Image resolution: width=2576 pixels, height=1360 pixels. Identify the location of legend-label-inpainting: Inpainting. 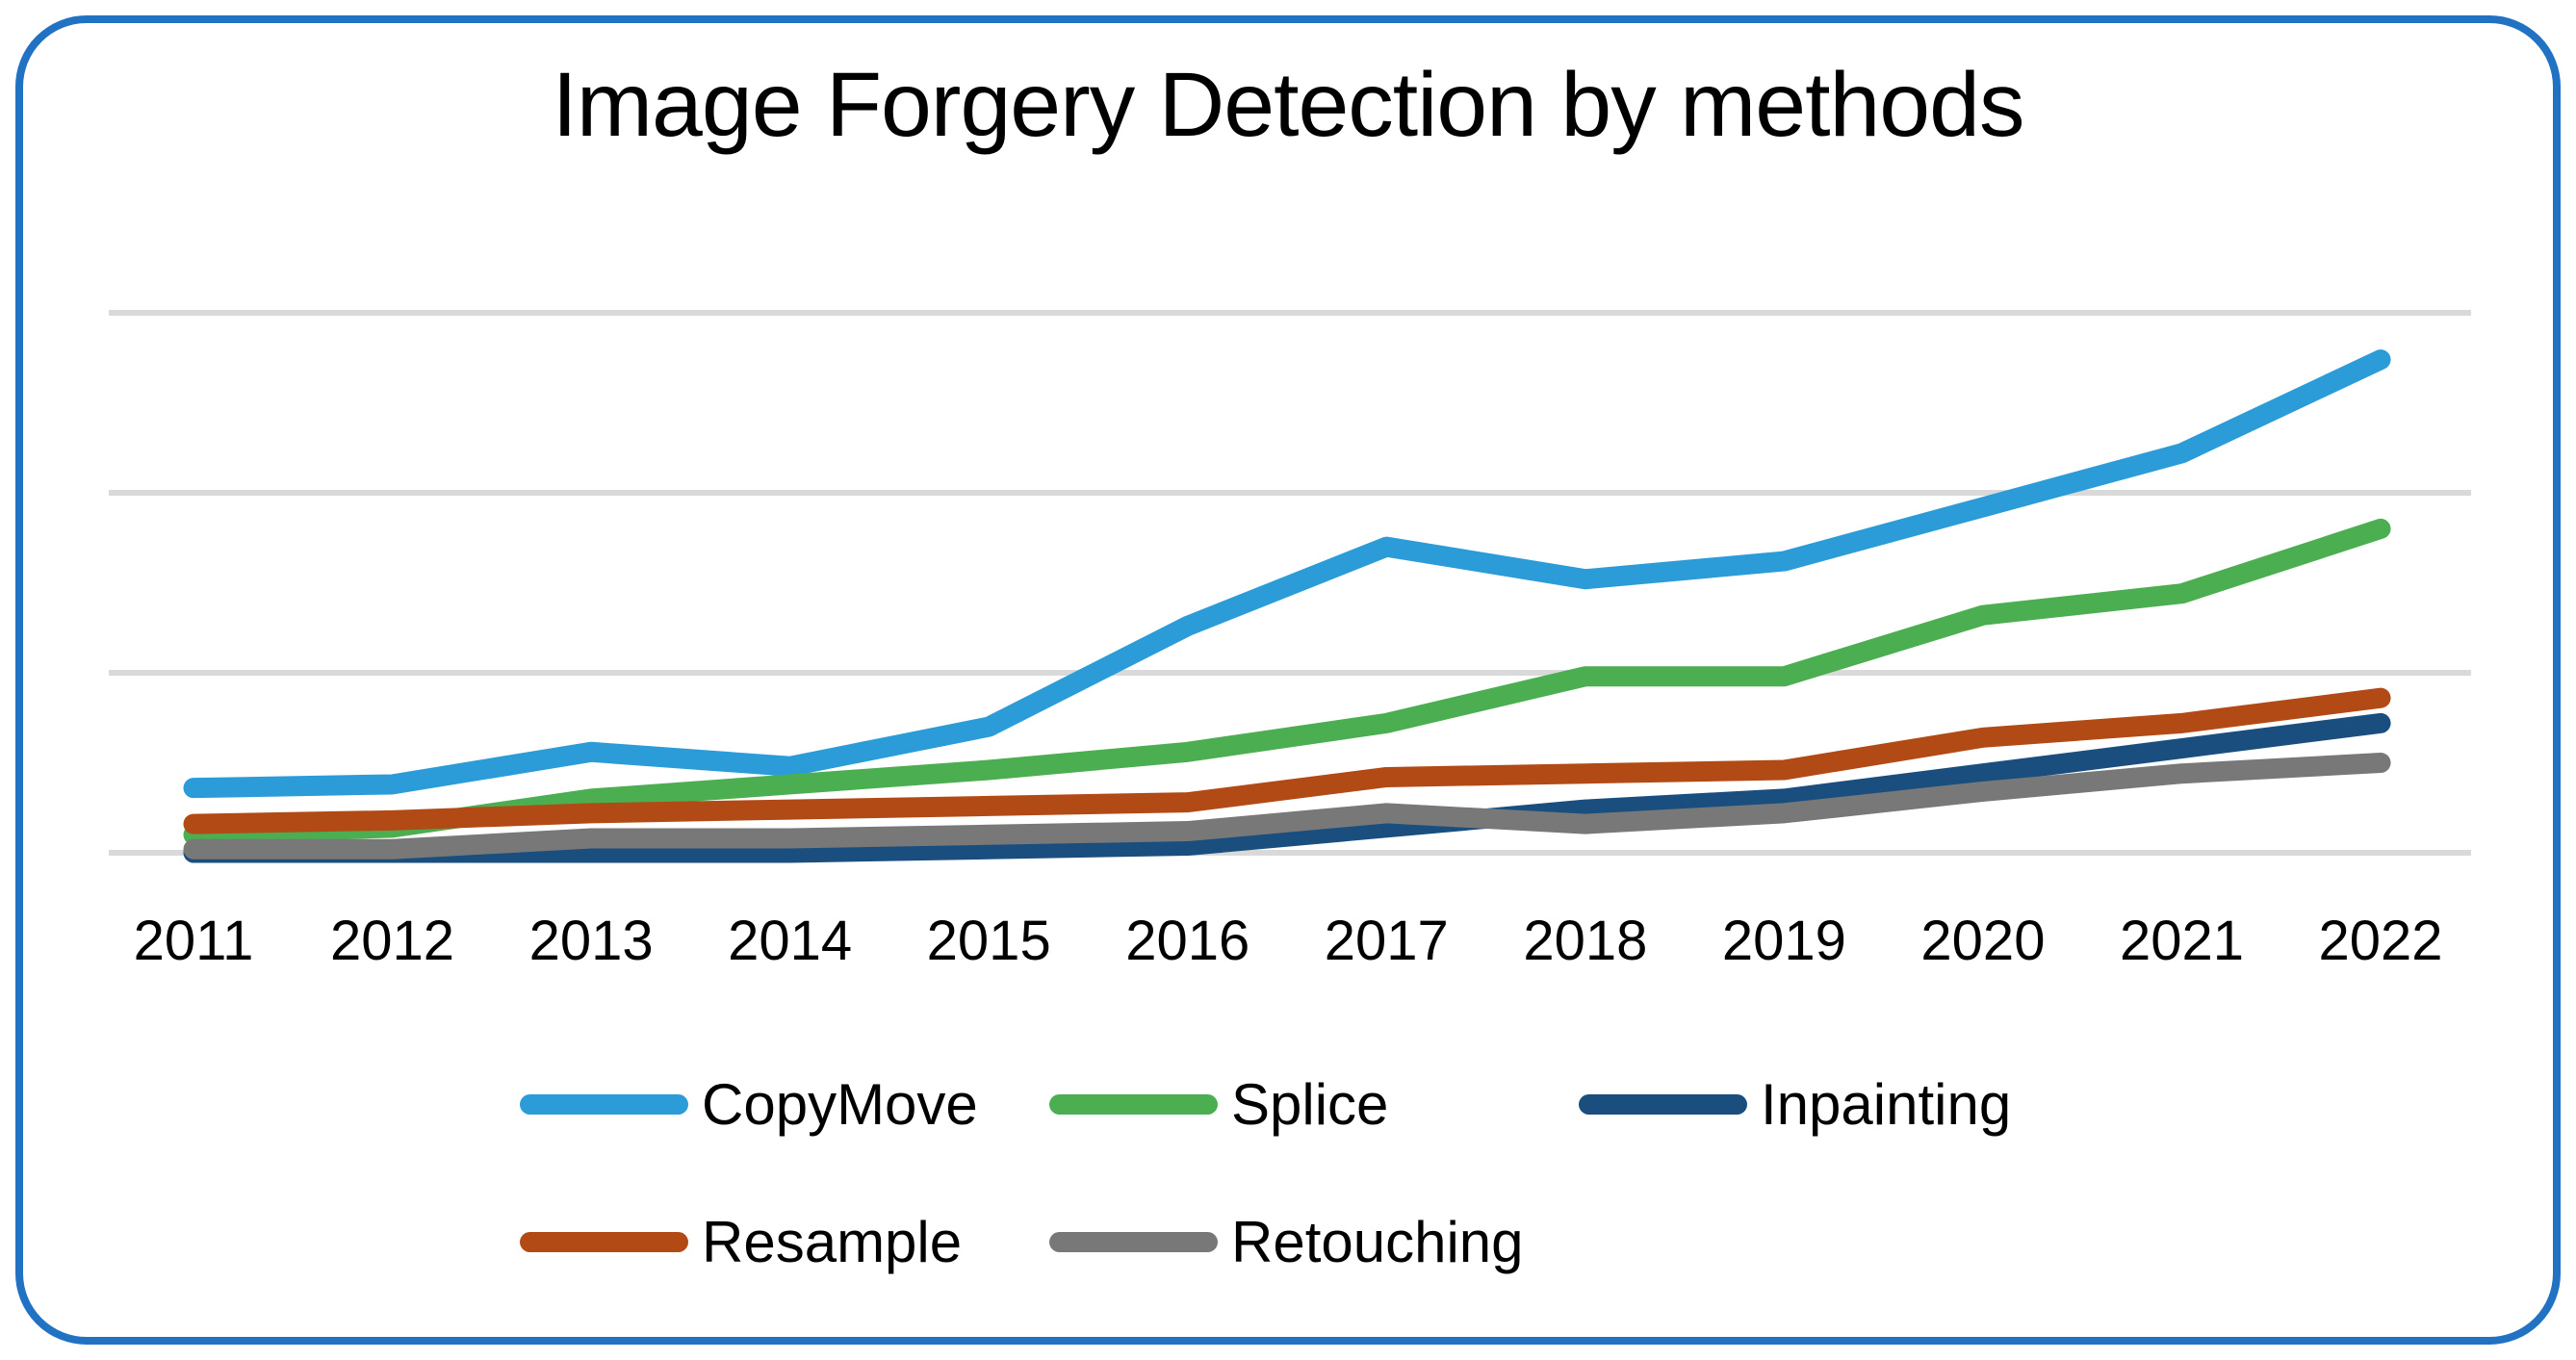
(1887, 1104).